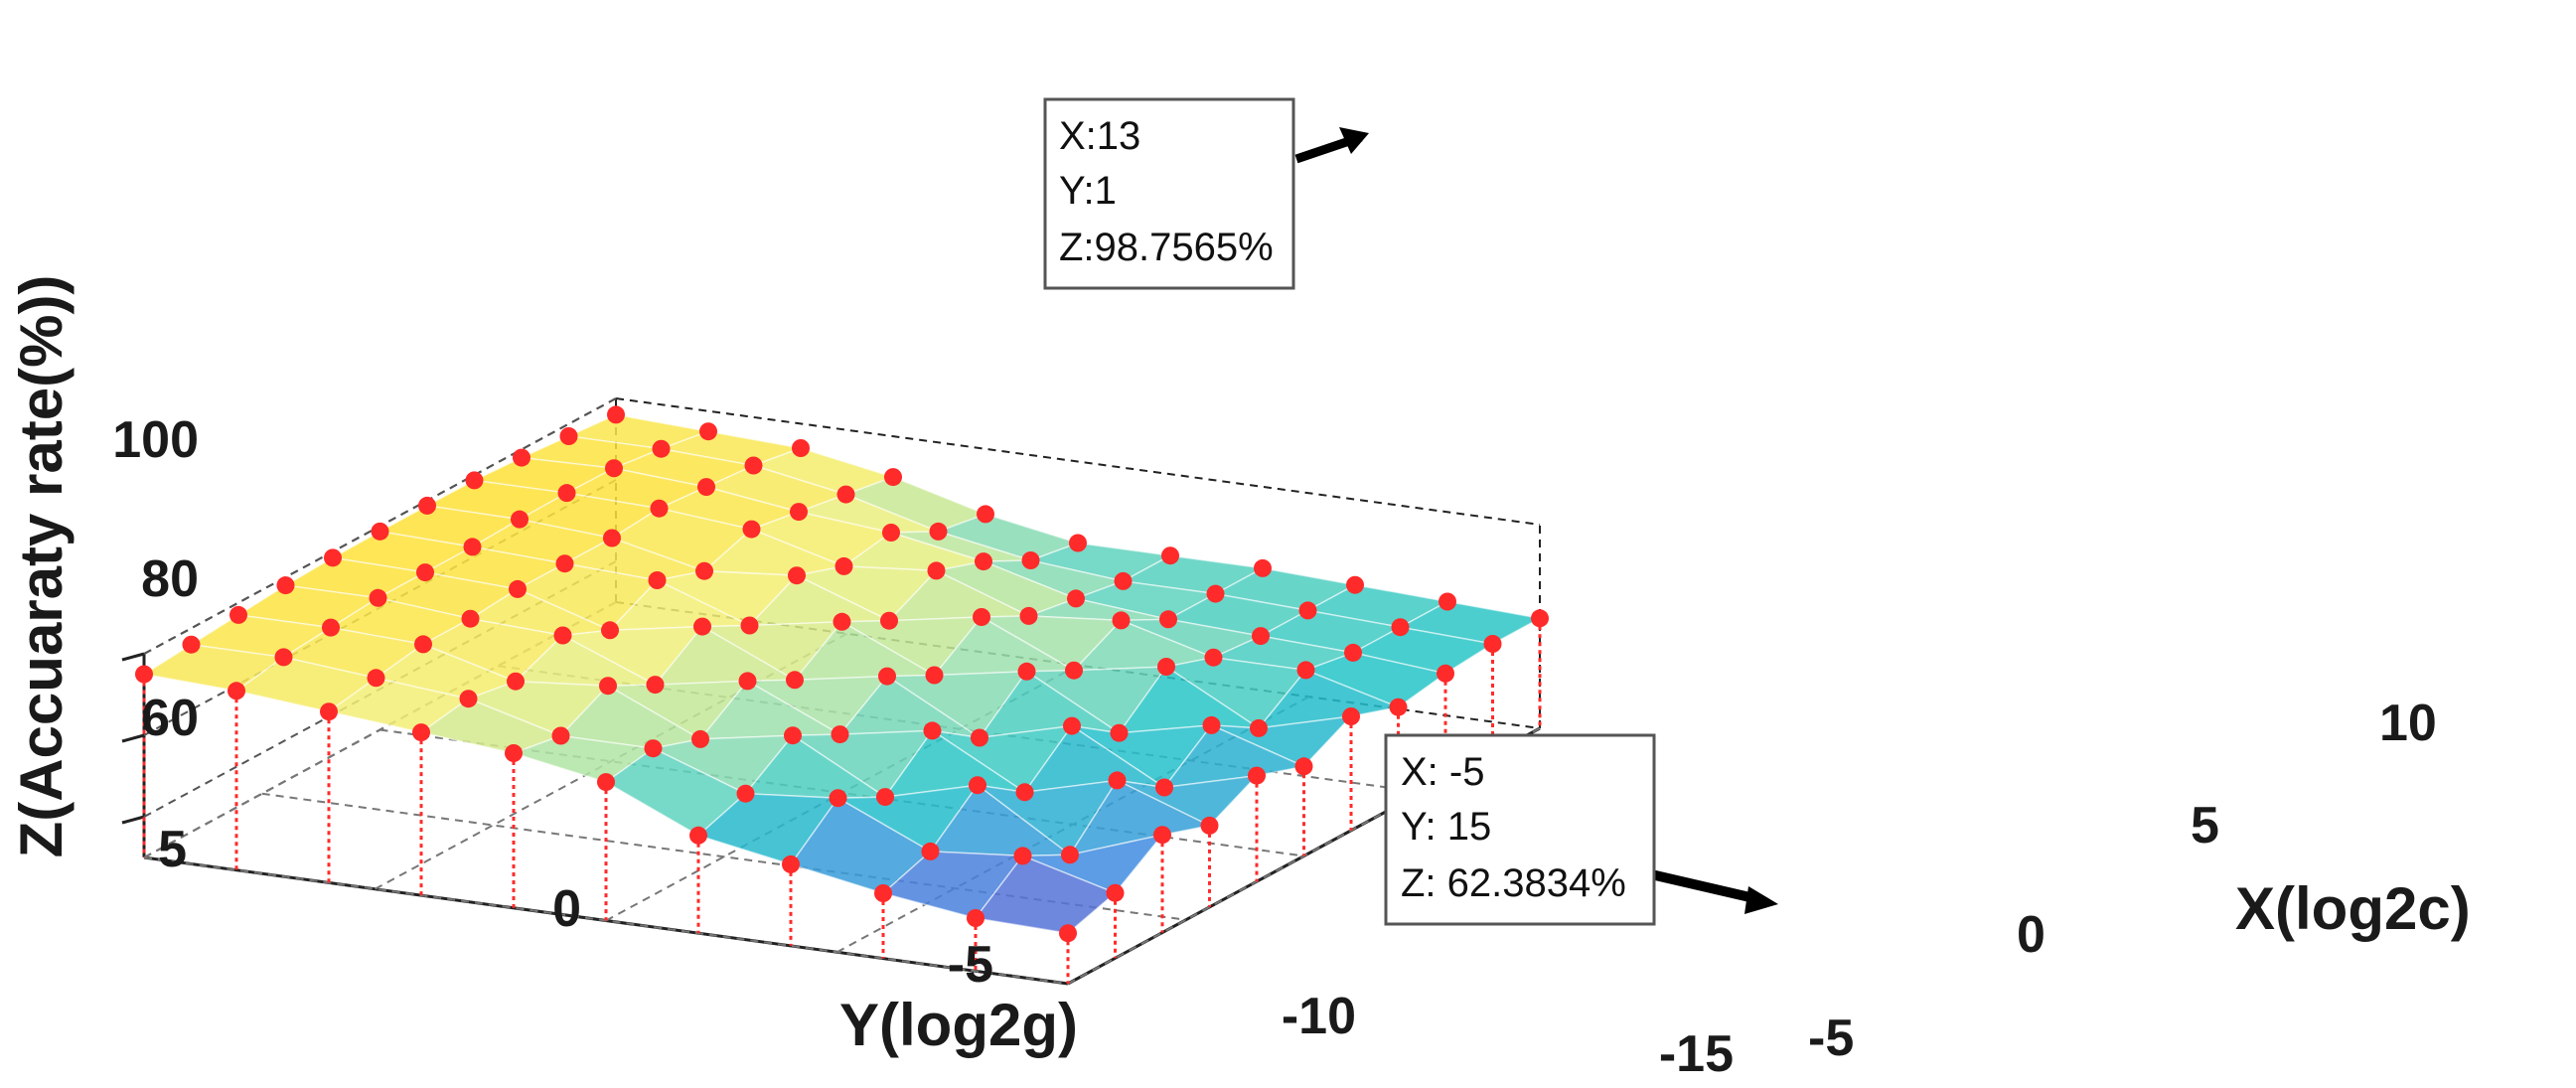 This screenshot has width=2576, height=1088. Describe the element at coordinates (946, 952) in the screenshot. I see `y-axis-ticks: 5 0 -5 -10 -15` at that location.